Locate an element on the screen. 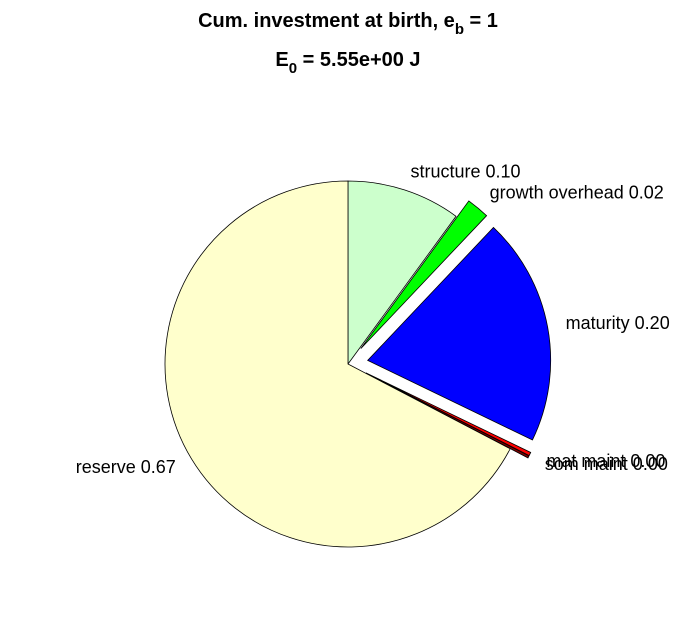 Image resolution: width=696 pixels, height=623 pixels. slice-label: som maint 0.00 is located at coordinates (606, 464).